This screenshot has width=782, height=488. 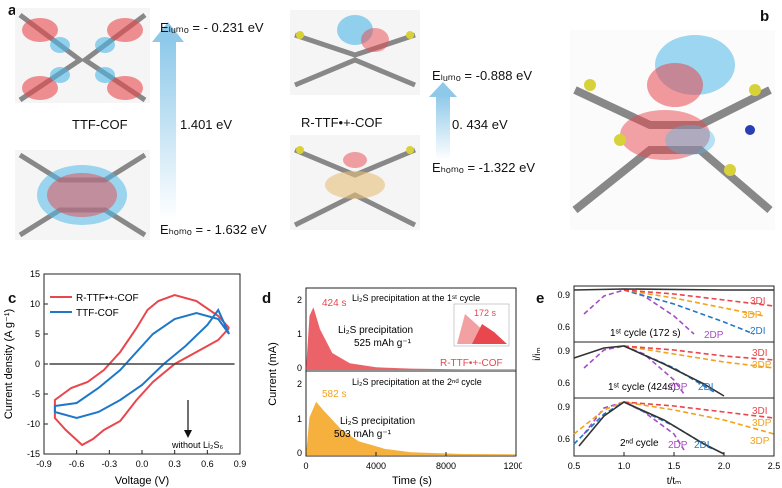 I want to click on c-xtick-label: 0.9, so click(x=240, y=464).